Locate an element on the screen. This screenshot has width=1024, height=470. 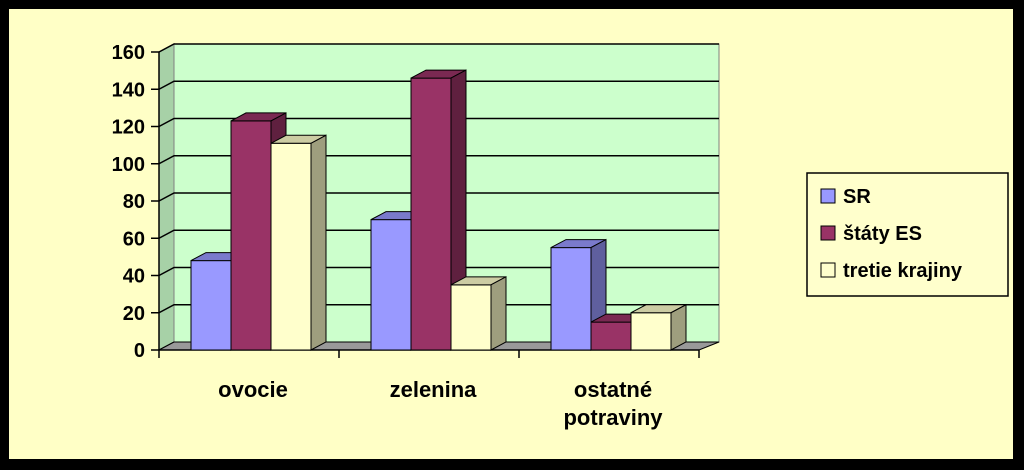
y-tick-label: 160 is located at coordinates (128, 53).